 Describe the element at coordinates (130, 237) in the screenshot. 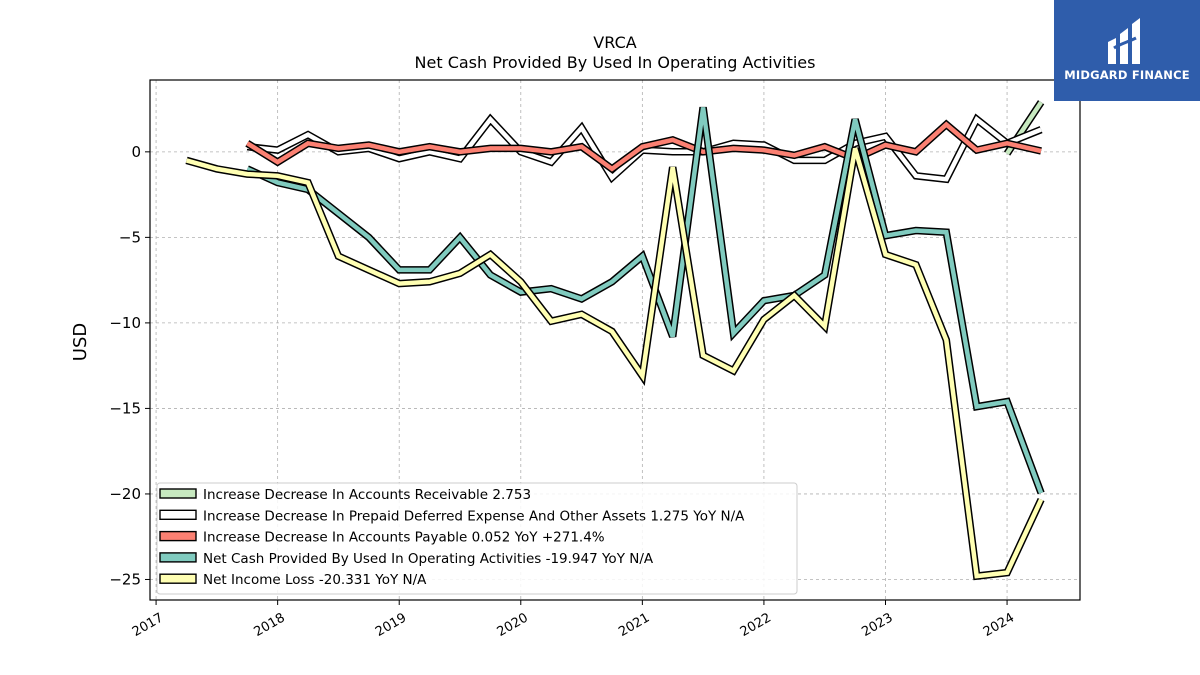

I see `y-tick-label: −5` at that location.